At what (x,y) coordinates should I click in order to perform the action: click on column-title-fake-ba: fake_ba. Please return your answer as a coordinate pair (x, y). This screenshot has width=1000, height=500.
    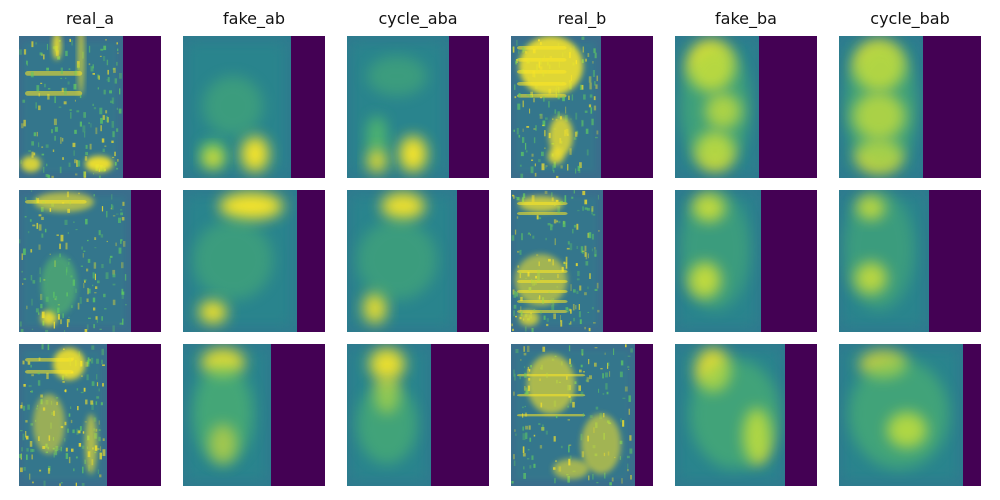
    Looking at the image, I should click on (746, 18).